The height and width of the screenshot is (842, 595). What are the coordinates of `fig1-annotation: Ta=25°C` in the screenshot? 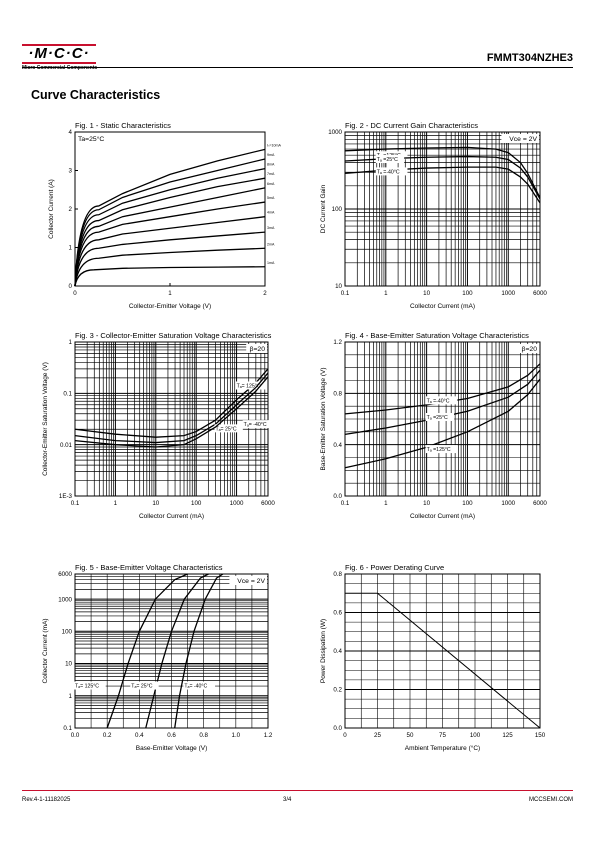 It's located at (91, 139).